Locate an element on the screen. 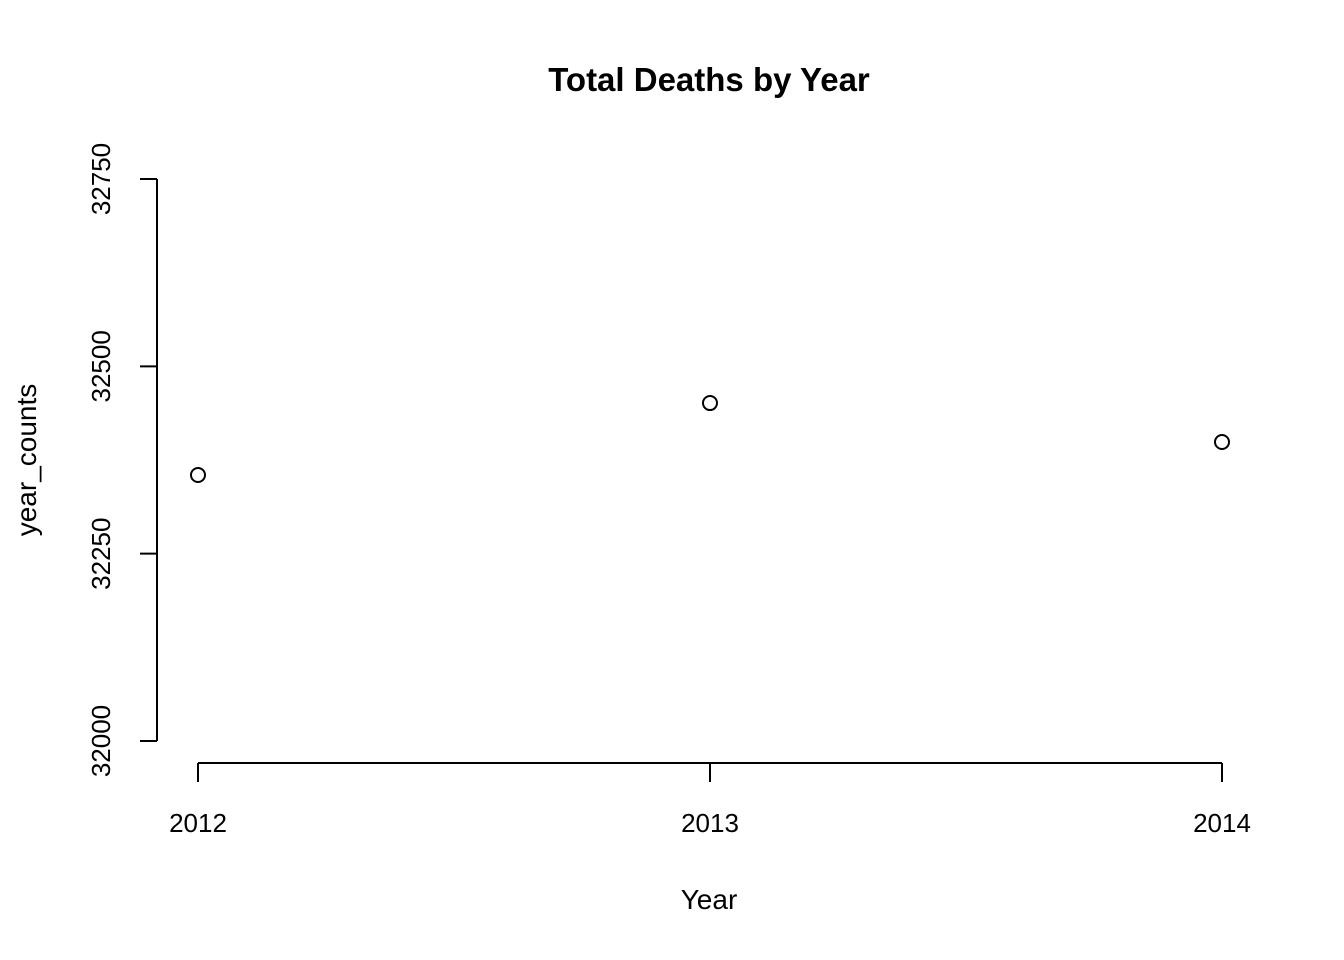 This screenshot has width=1344, height=960. chart-title: Total Deaths by Year is located at coordinates (709, 79).